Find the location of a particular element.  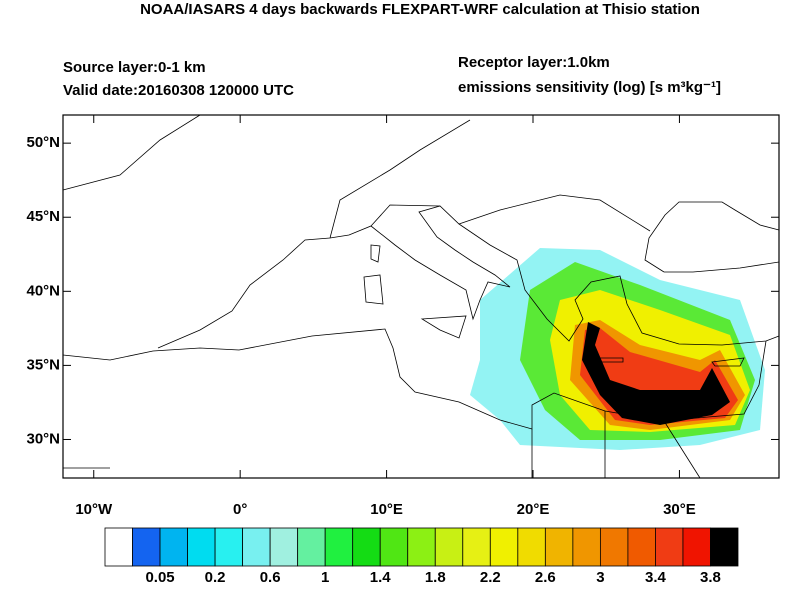

source-layer: Source layer:0-1 km is located at coordinates (134, 67).